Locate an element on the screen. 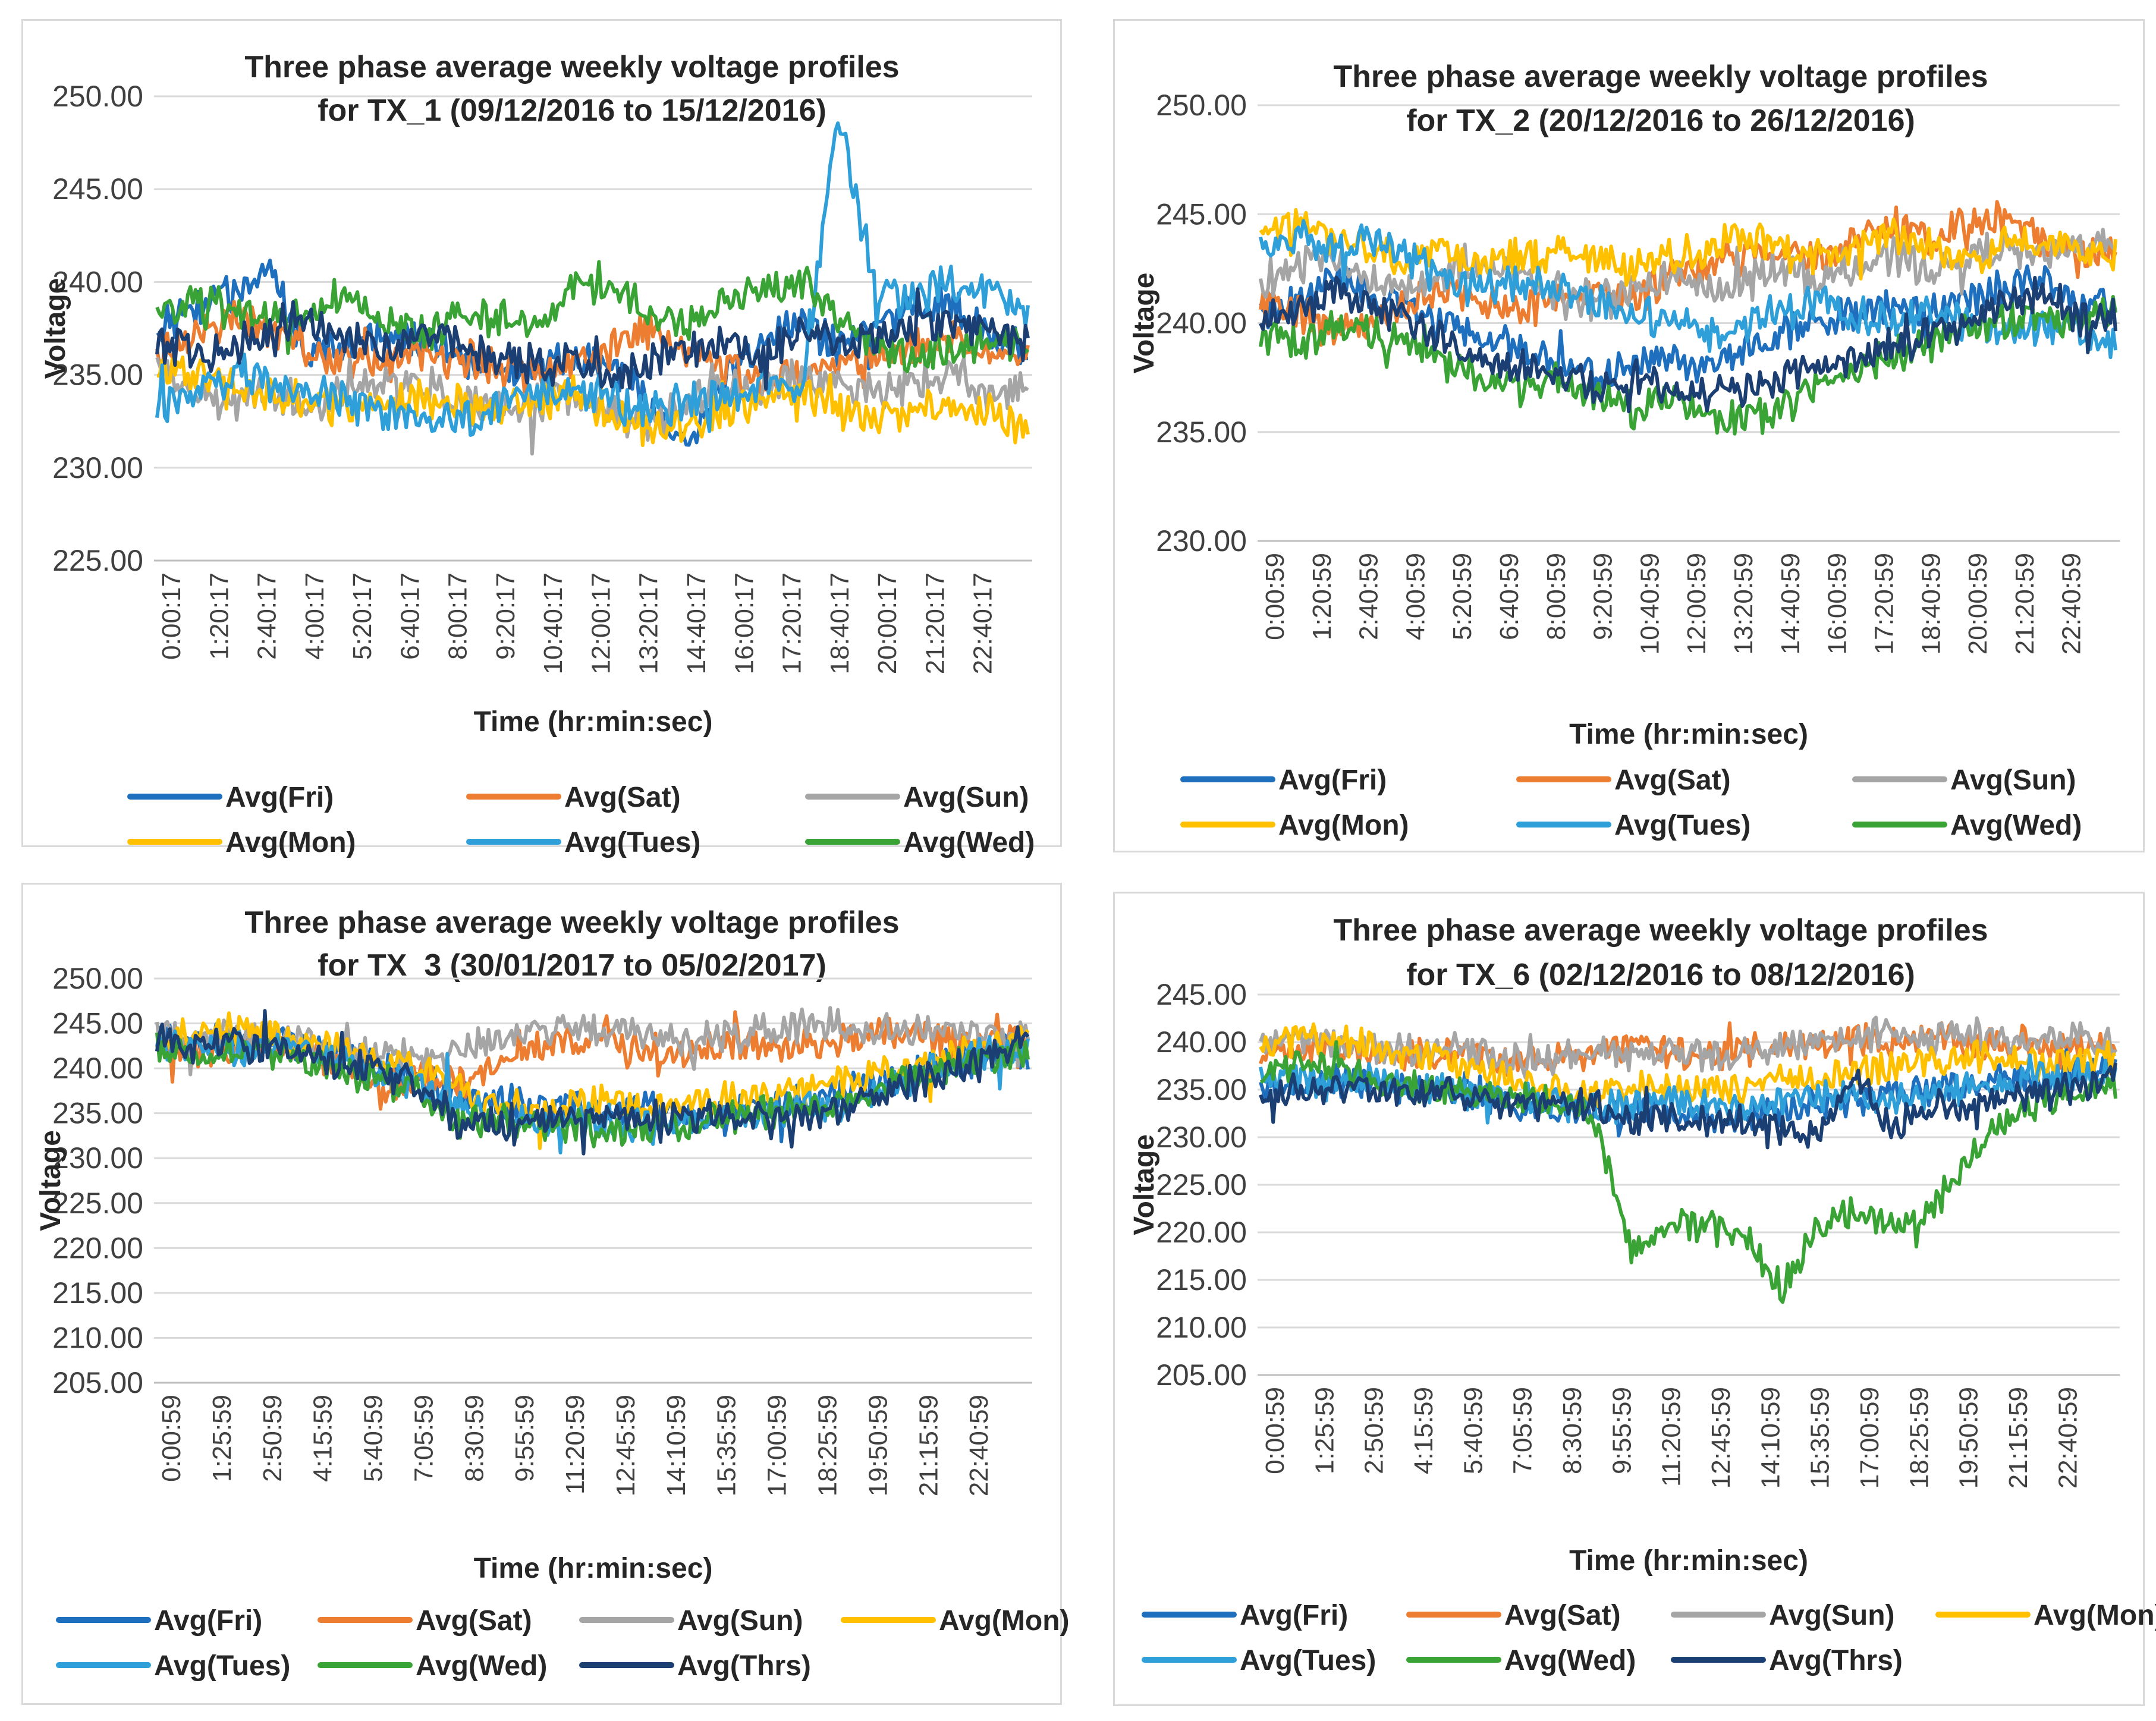  y-tick-label: 245.00 is located at coordinates (1201, 995).